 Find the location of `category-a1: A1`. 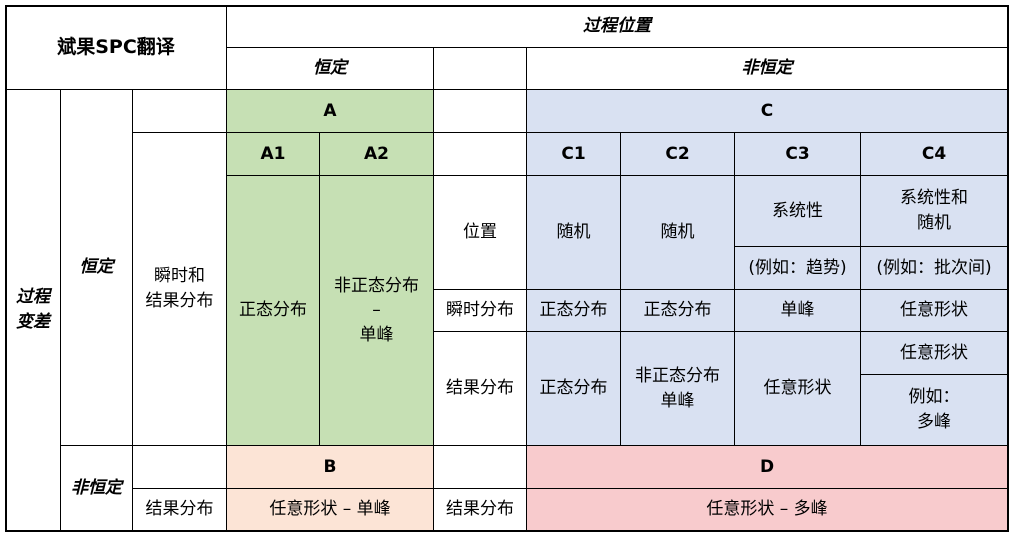

category-a1: A1 is located at coordinates (273, 154).